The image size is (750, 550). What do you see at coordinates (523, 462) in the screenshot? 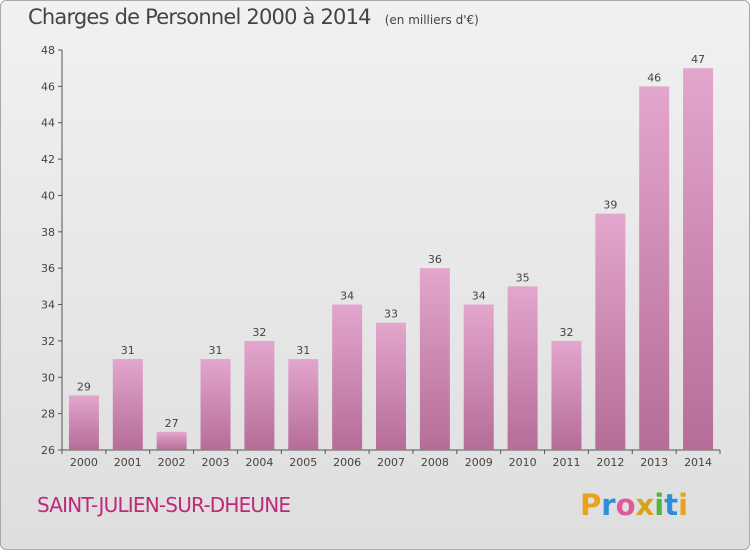
I see `x-tick-label: 2010` at bounding box center [523, 462].